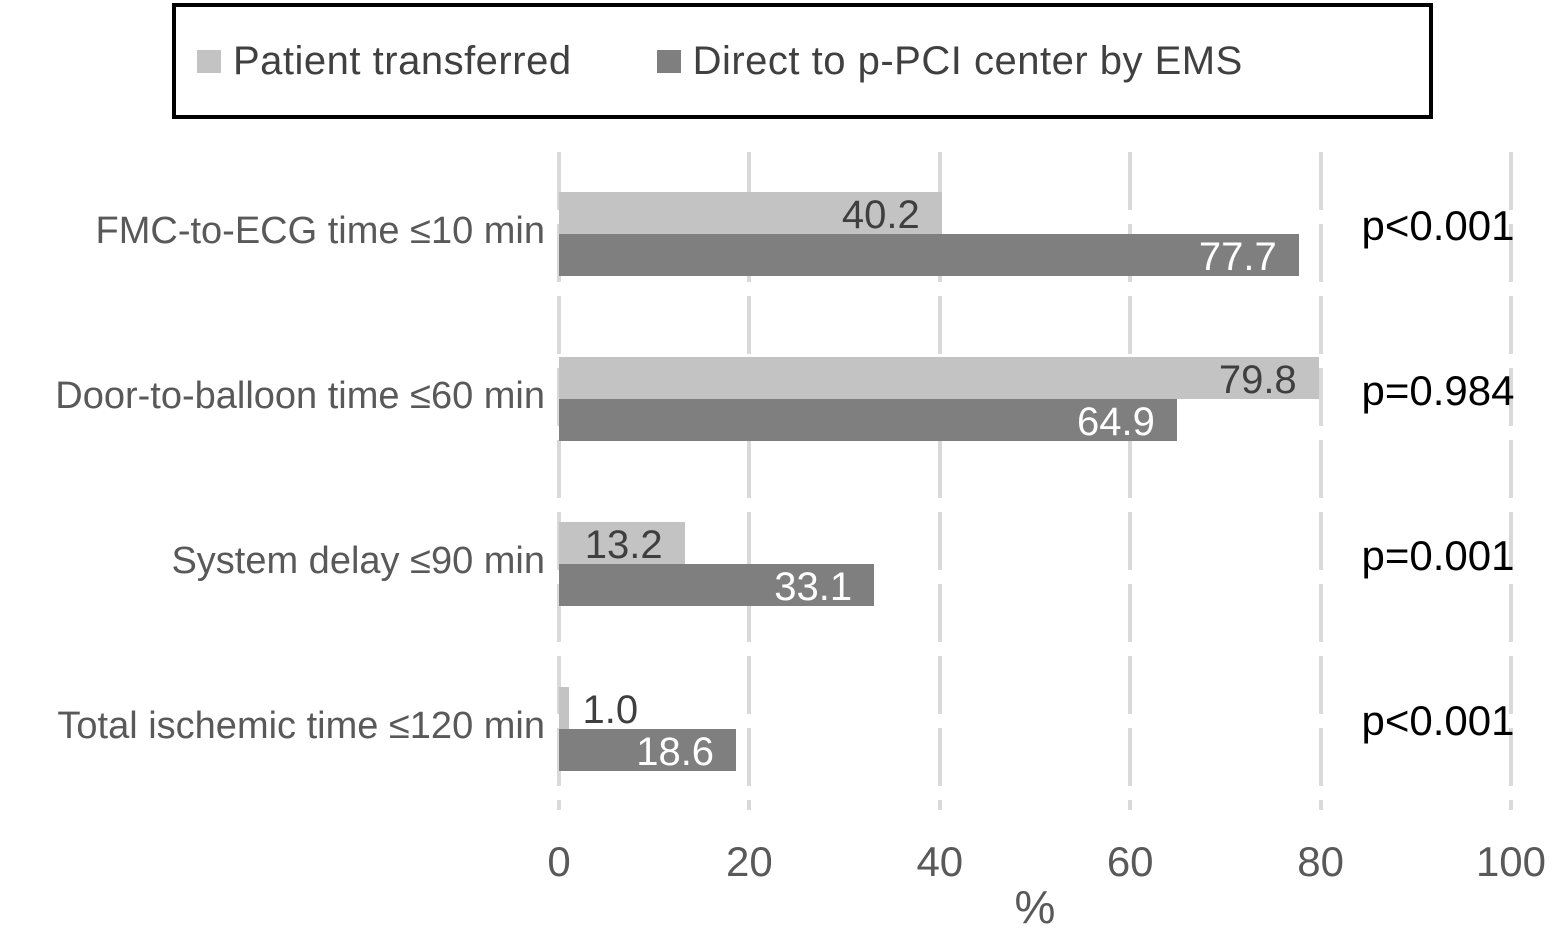  What do you see at coordinates (559, 861) in the screenshot?
I see `x-tick-label: 0` at bounding box center [559, 861].